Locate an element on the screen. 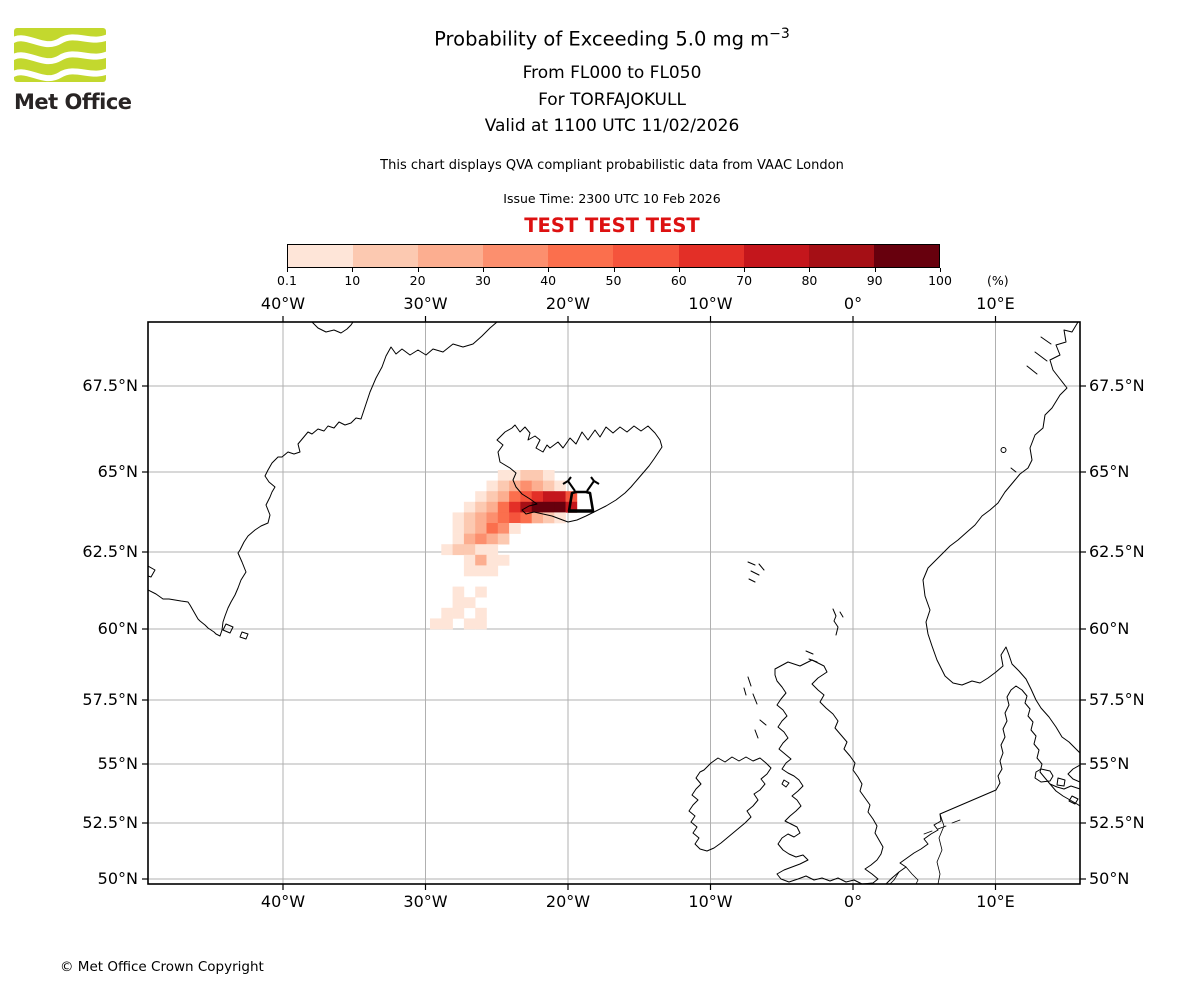 The image size is (1200, 1000). lon-tick-label: 20°W is located at coordinates (568, 303).